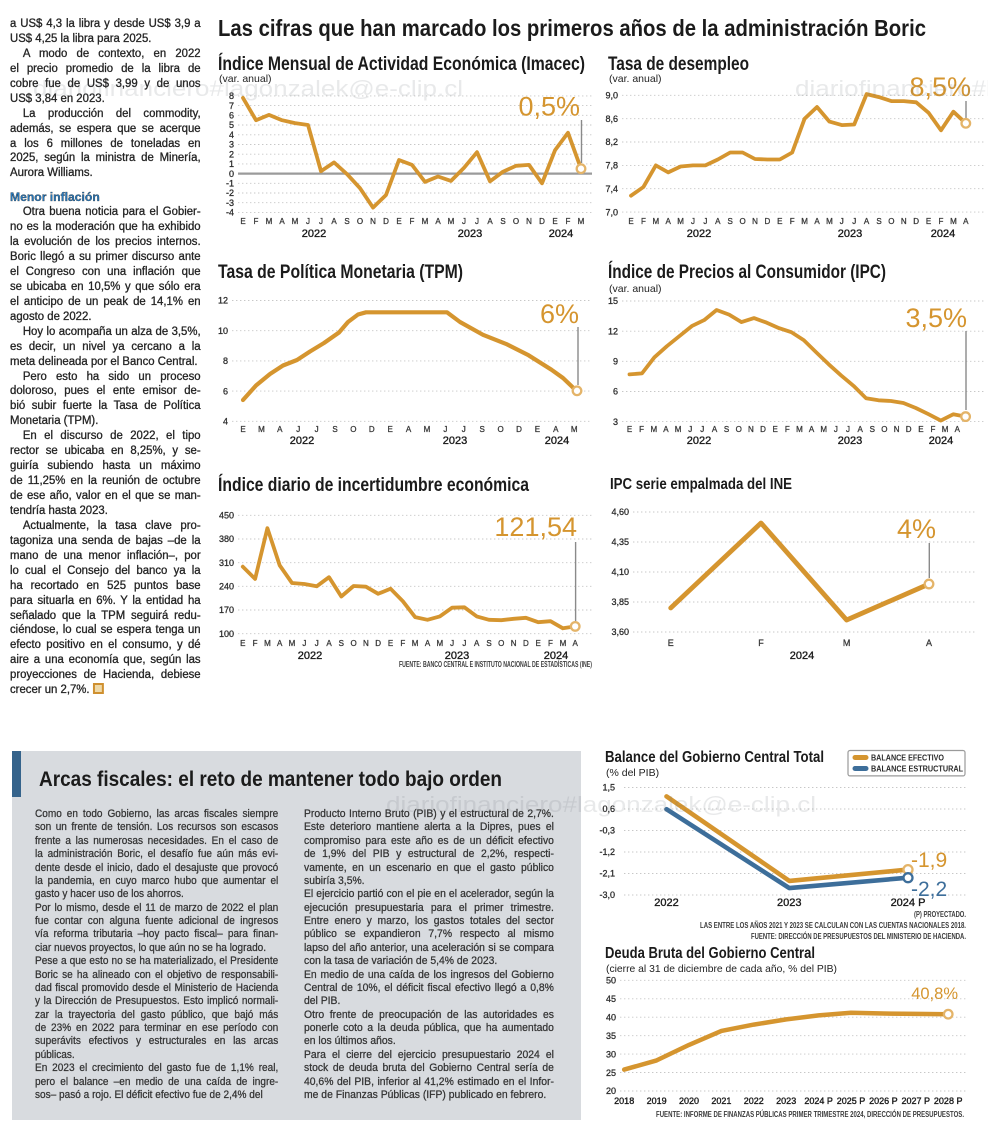  What do you see at coordinates (225, 391) in the screenshot?
I see `svg-text: 6` at bounding box center [225, 391].